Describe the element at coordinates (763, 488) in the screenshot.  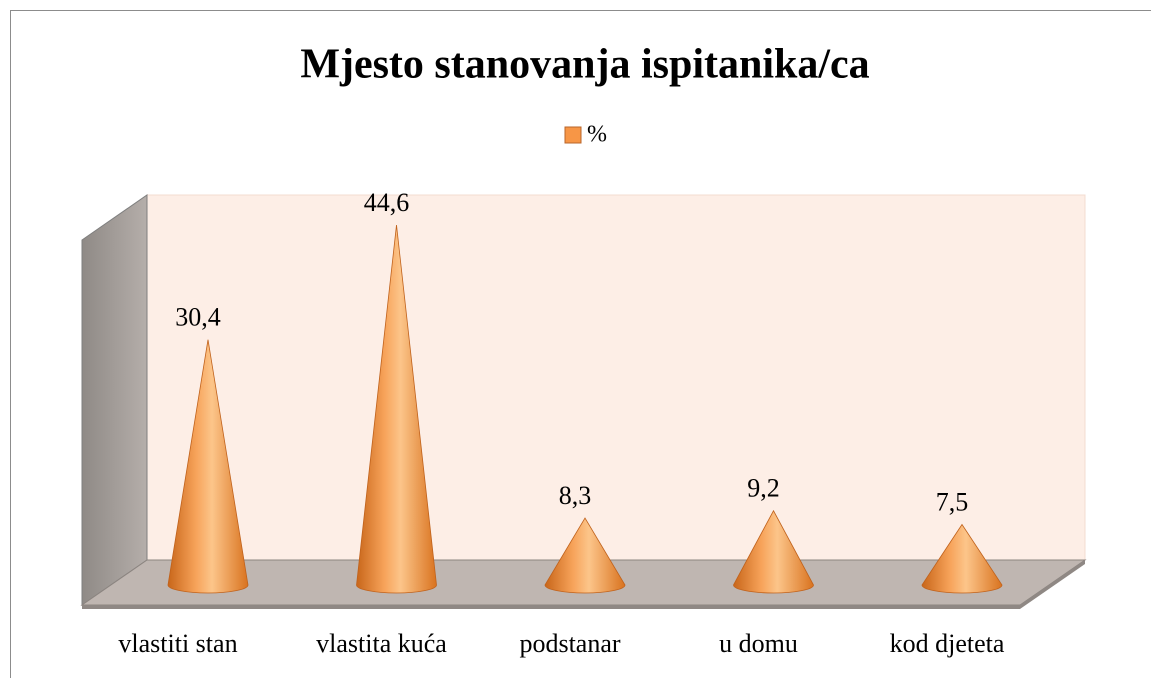
I see `value-label: 9,2` at that location.